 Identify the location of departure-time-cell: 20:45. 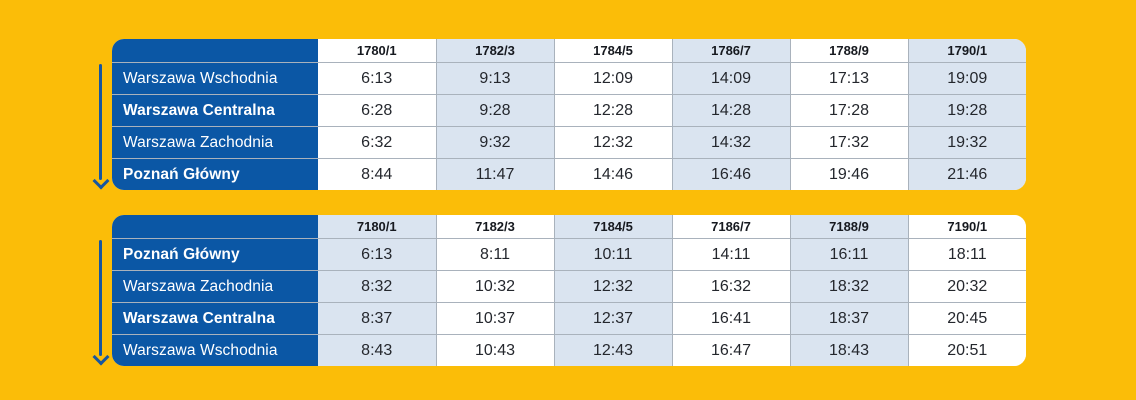
(966, 318).